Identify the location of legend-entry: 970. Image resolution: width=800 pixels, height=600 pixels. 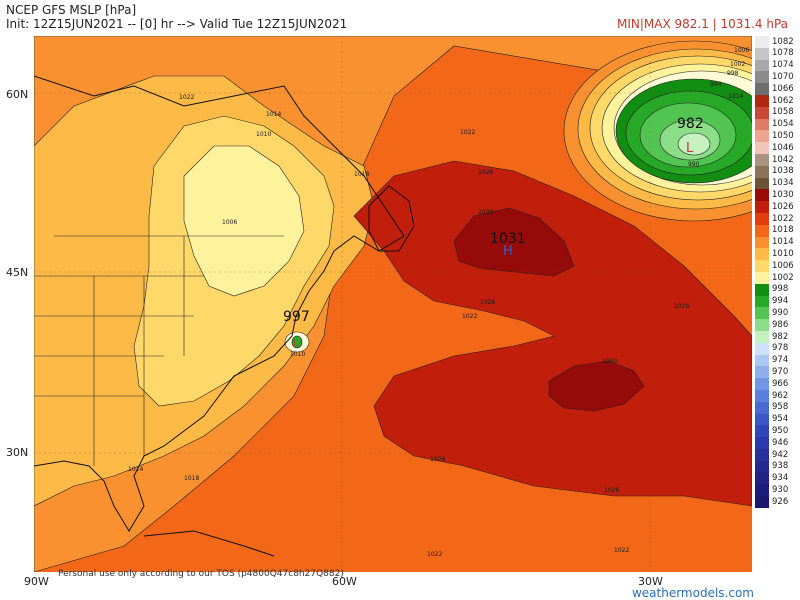
(777, 372).